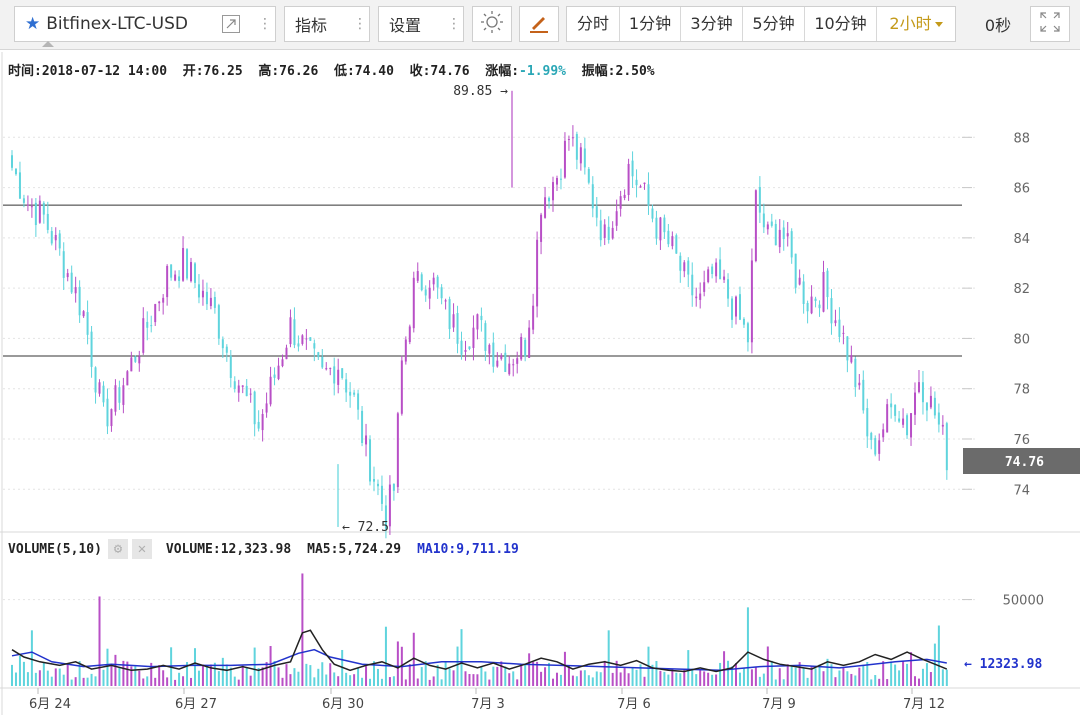 Image resolution: width=1080 pixels, height=715 pixels. Describe the element at coordinates (33, 24) in the screenshot. I see `favorite-star-icon: ★` at that location.